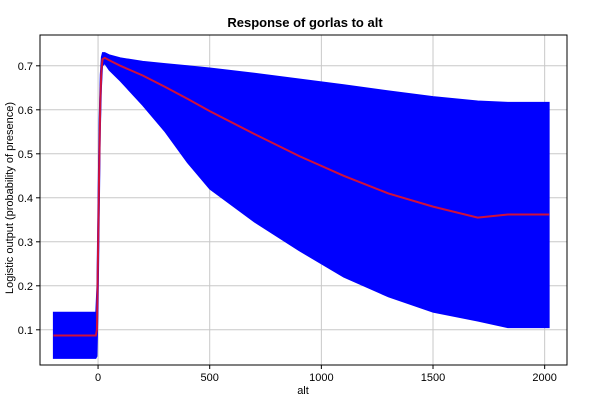  I want to click on y-axis: 0.1 0.2 0.3 0.4 0.5 0.6 0.7, so click(29, 199).